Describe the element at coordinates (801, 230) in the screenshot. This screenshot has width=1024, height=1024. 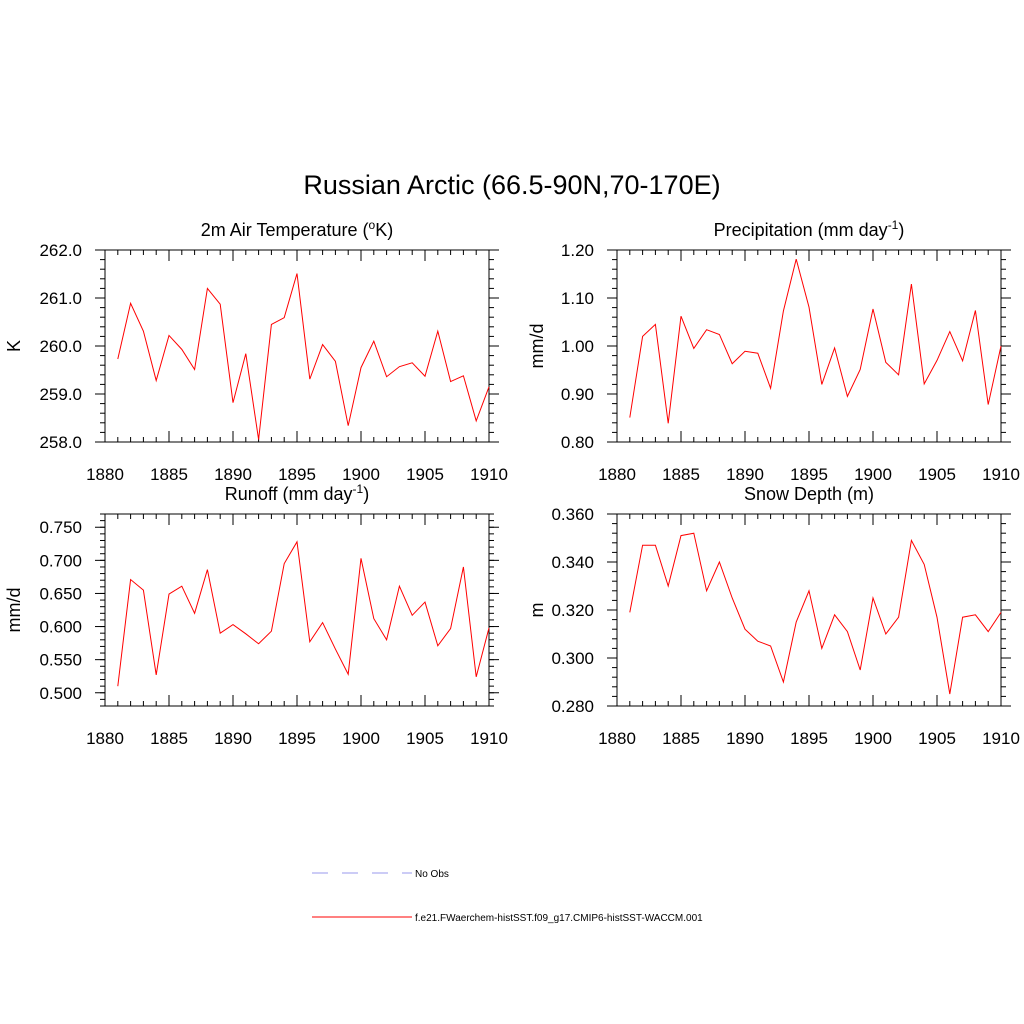
I see `panel-title-text: Precipitation (mm day` at that location.